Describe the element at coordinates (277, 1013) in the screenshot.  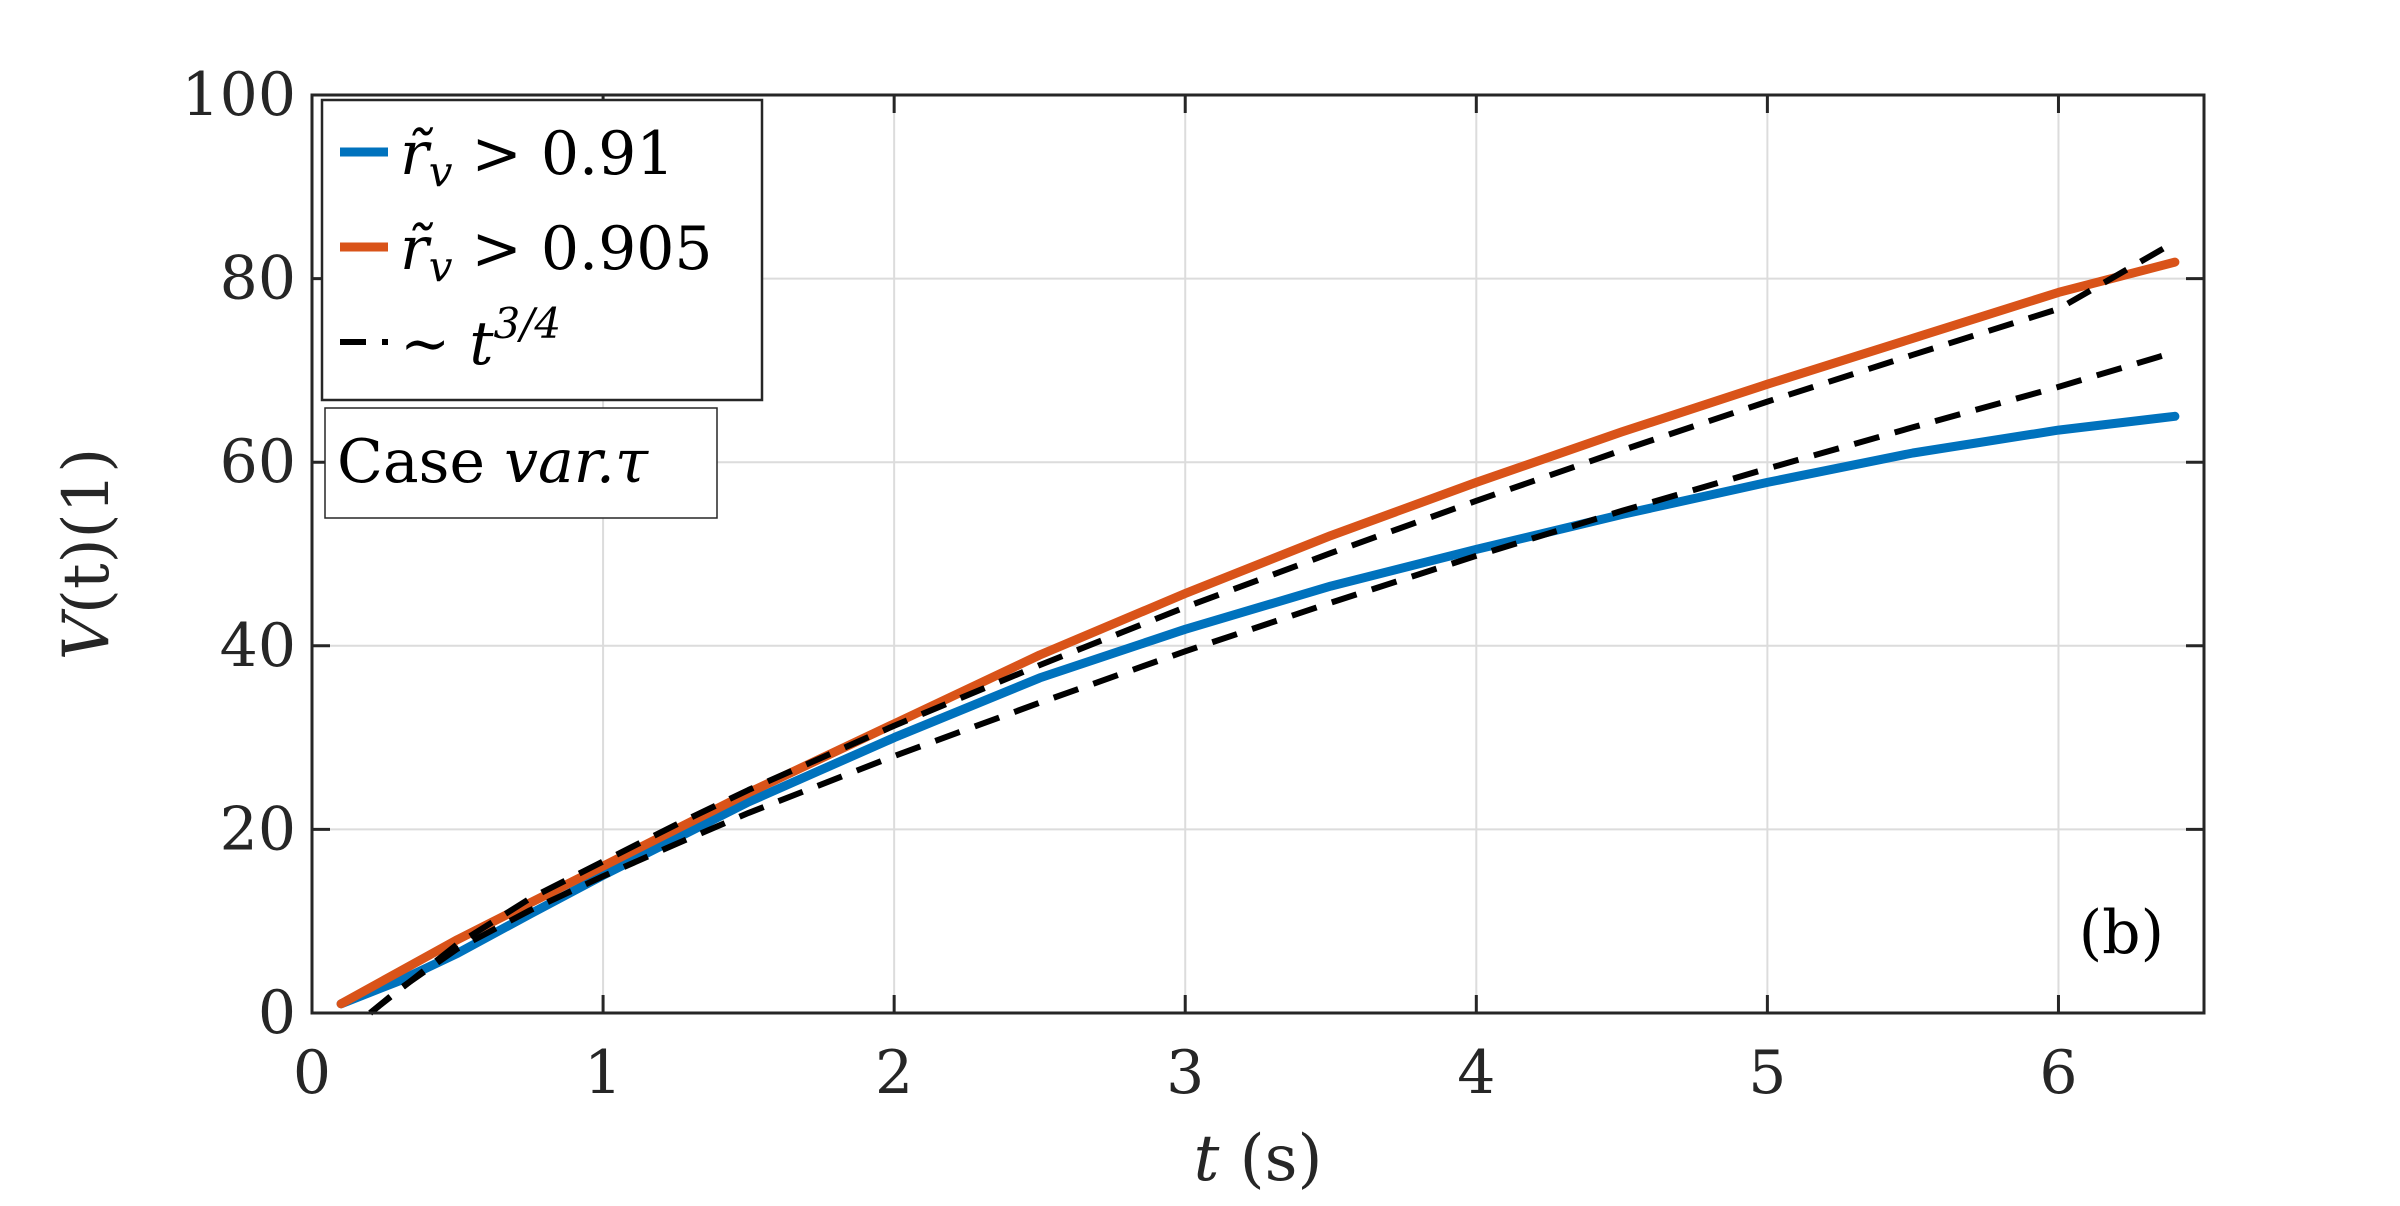
I see `y-tick-label: 0` at that location.